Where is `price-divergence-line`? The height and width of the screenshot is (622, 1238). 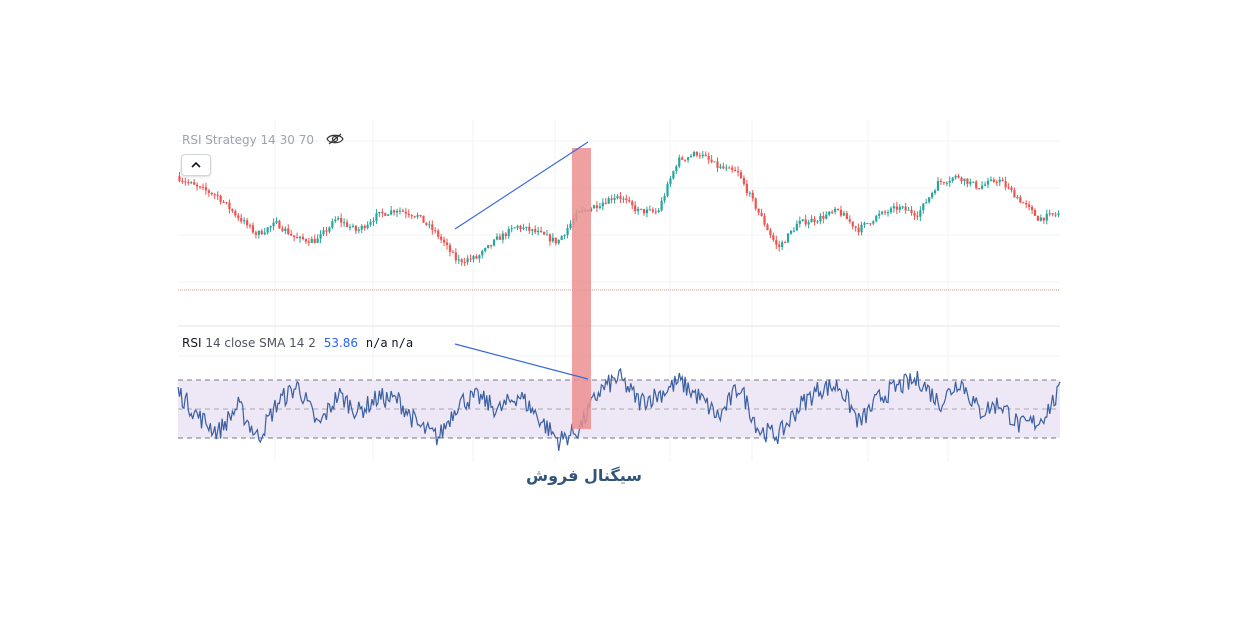 price-divergence-line is located at coordinates (521, 185).